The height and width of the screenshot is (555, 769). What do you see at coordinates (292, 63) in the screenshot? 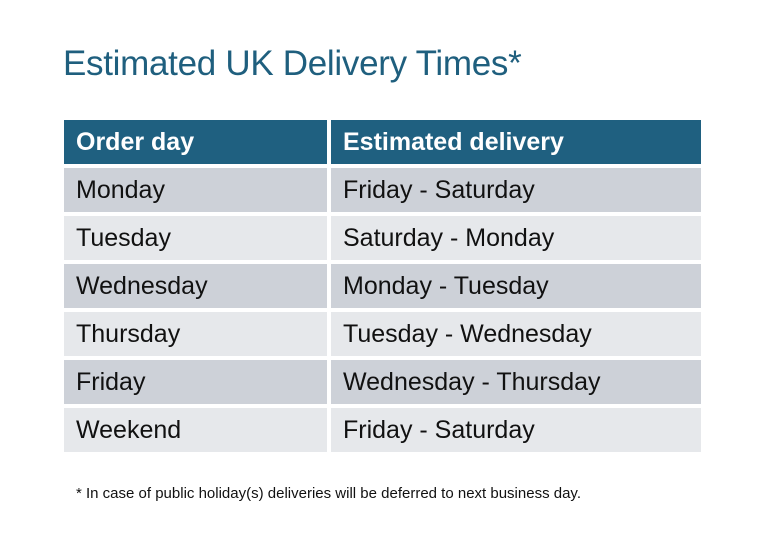
I see `page-title: Estimated UK Delivery Times*` at bounding box center [292, 63].